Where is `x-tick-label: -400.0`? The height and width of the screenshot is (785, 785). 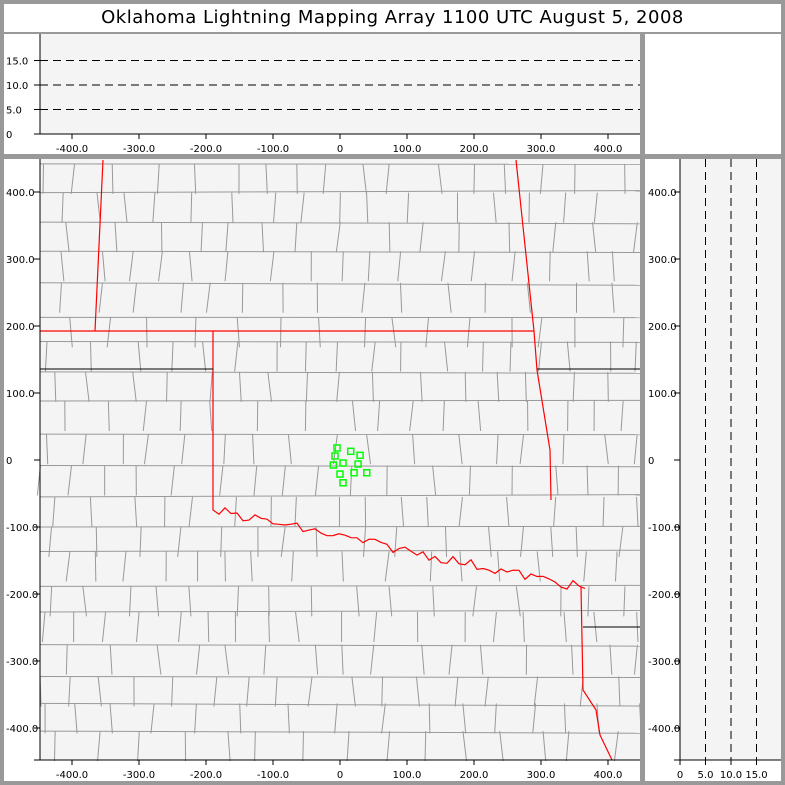 x-tick-label: -400.0 is located at coordinates (72, 775).